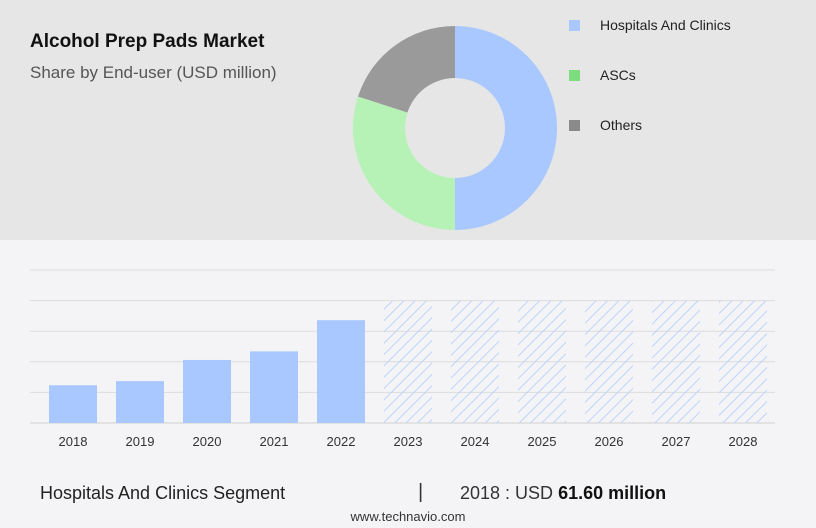 The image size is (816, 528). What do you see at coordinates (609, 361) in the screenshot?
I see `forecast-bar-2026` at bounding box center [609, 361].